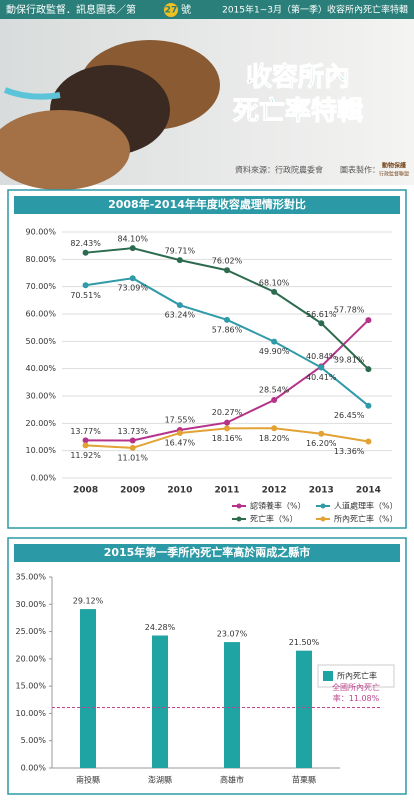 Image resolution: width=414 pixels, height=800 pixels. What do you see at coordinates (366, 519) in the screenshot?
I see `legend-label: 所內死亡率（%）` at bounding box center [366, 519].